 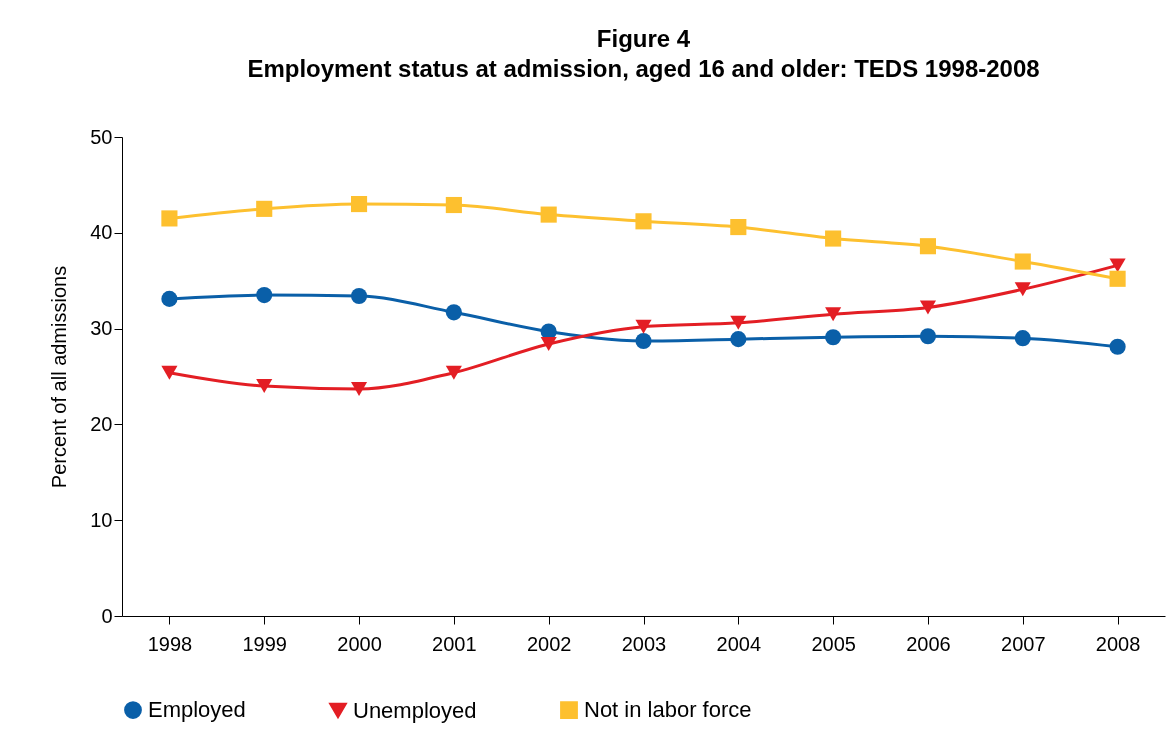 I want to click on legend-label: Not in labor force, so click(x=668, y=710).